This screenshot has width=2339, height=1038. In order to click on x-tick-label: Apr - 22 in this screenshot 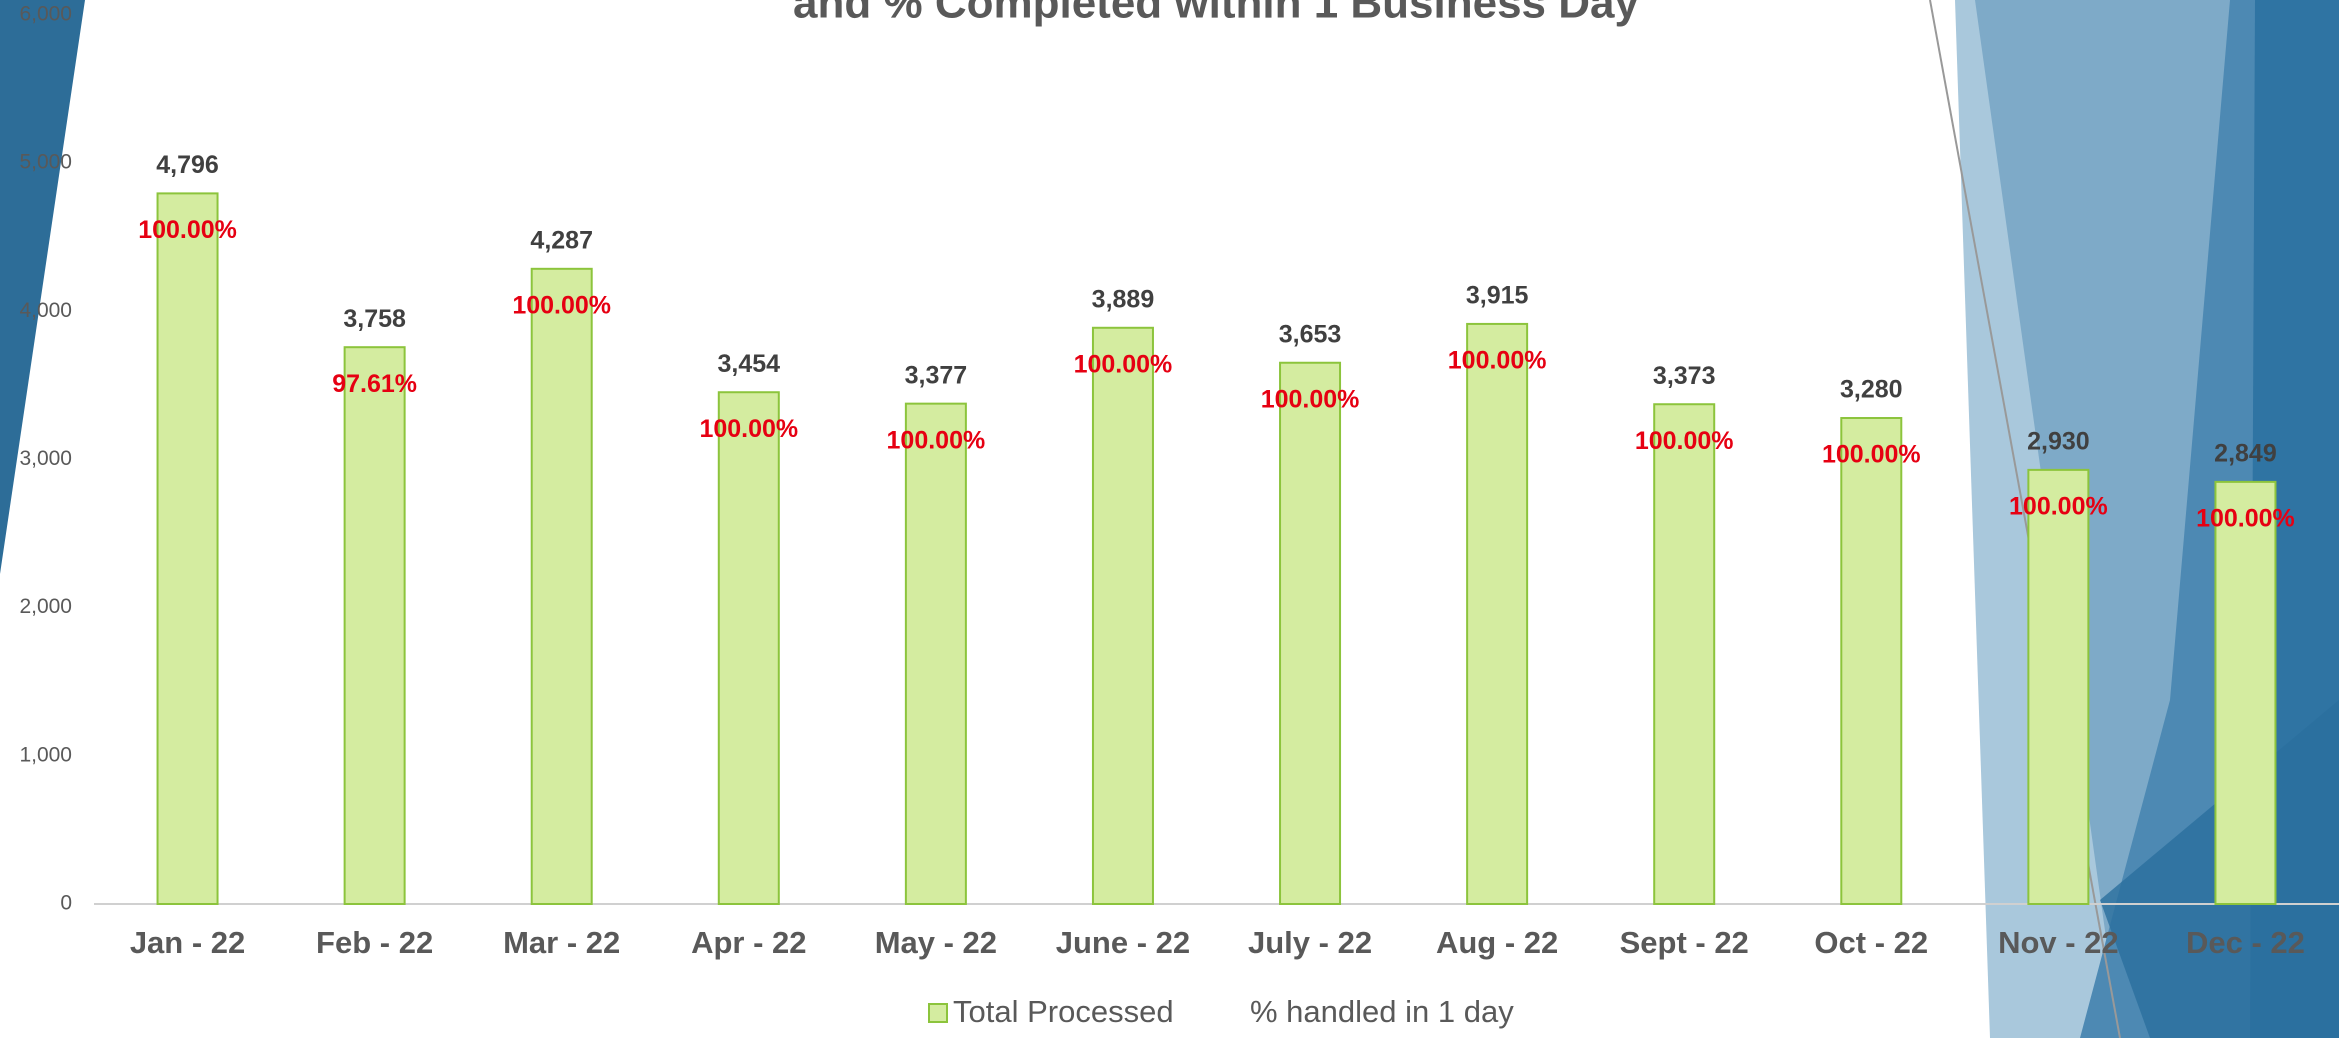, I will do `click(748, 942)`.